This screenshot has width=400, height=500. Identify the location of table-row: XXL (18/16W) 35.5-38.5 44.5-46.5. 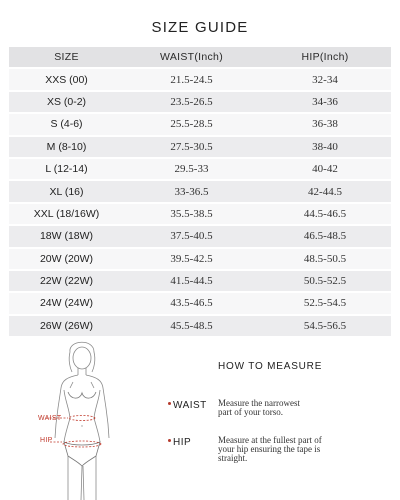
(200, 214).